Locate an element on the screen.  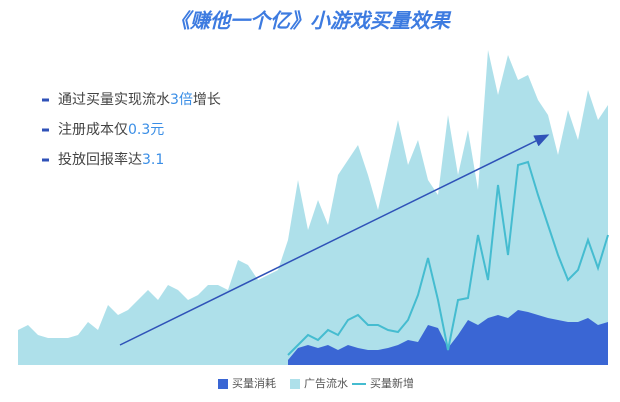
bullet-text: 注册成本仅0.3元 is located at coordinates (111, 130).